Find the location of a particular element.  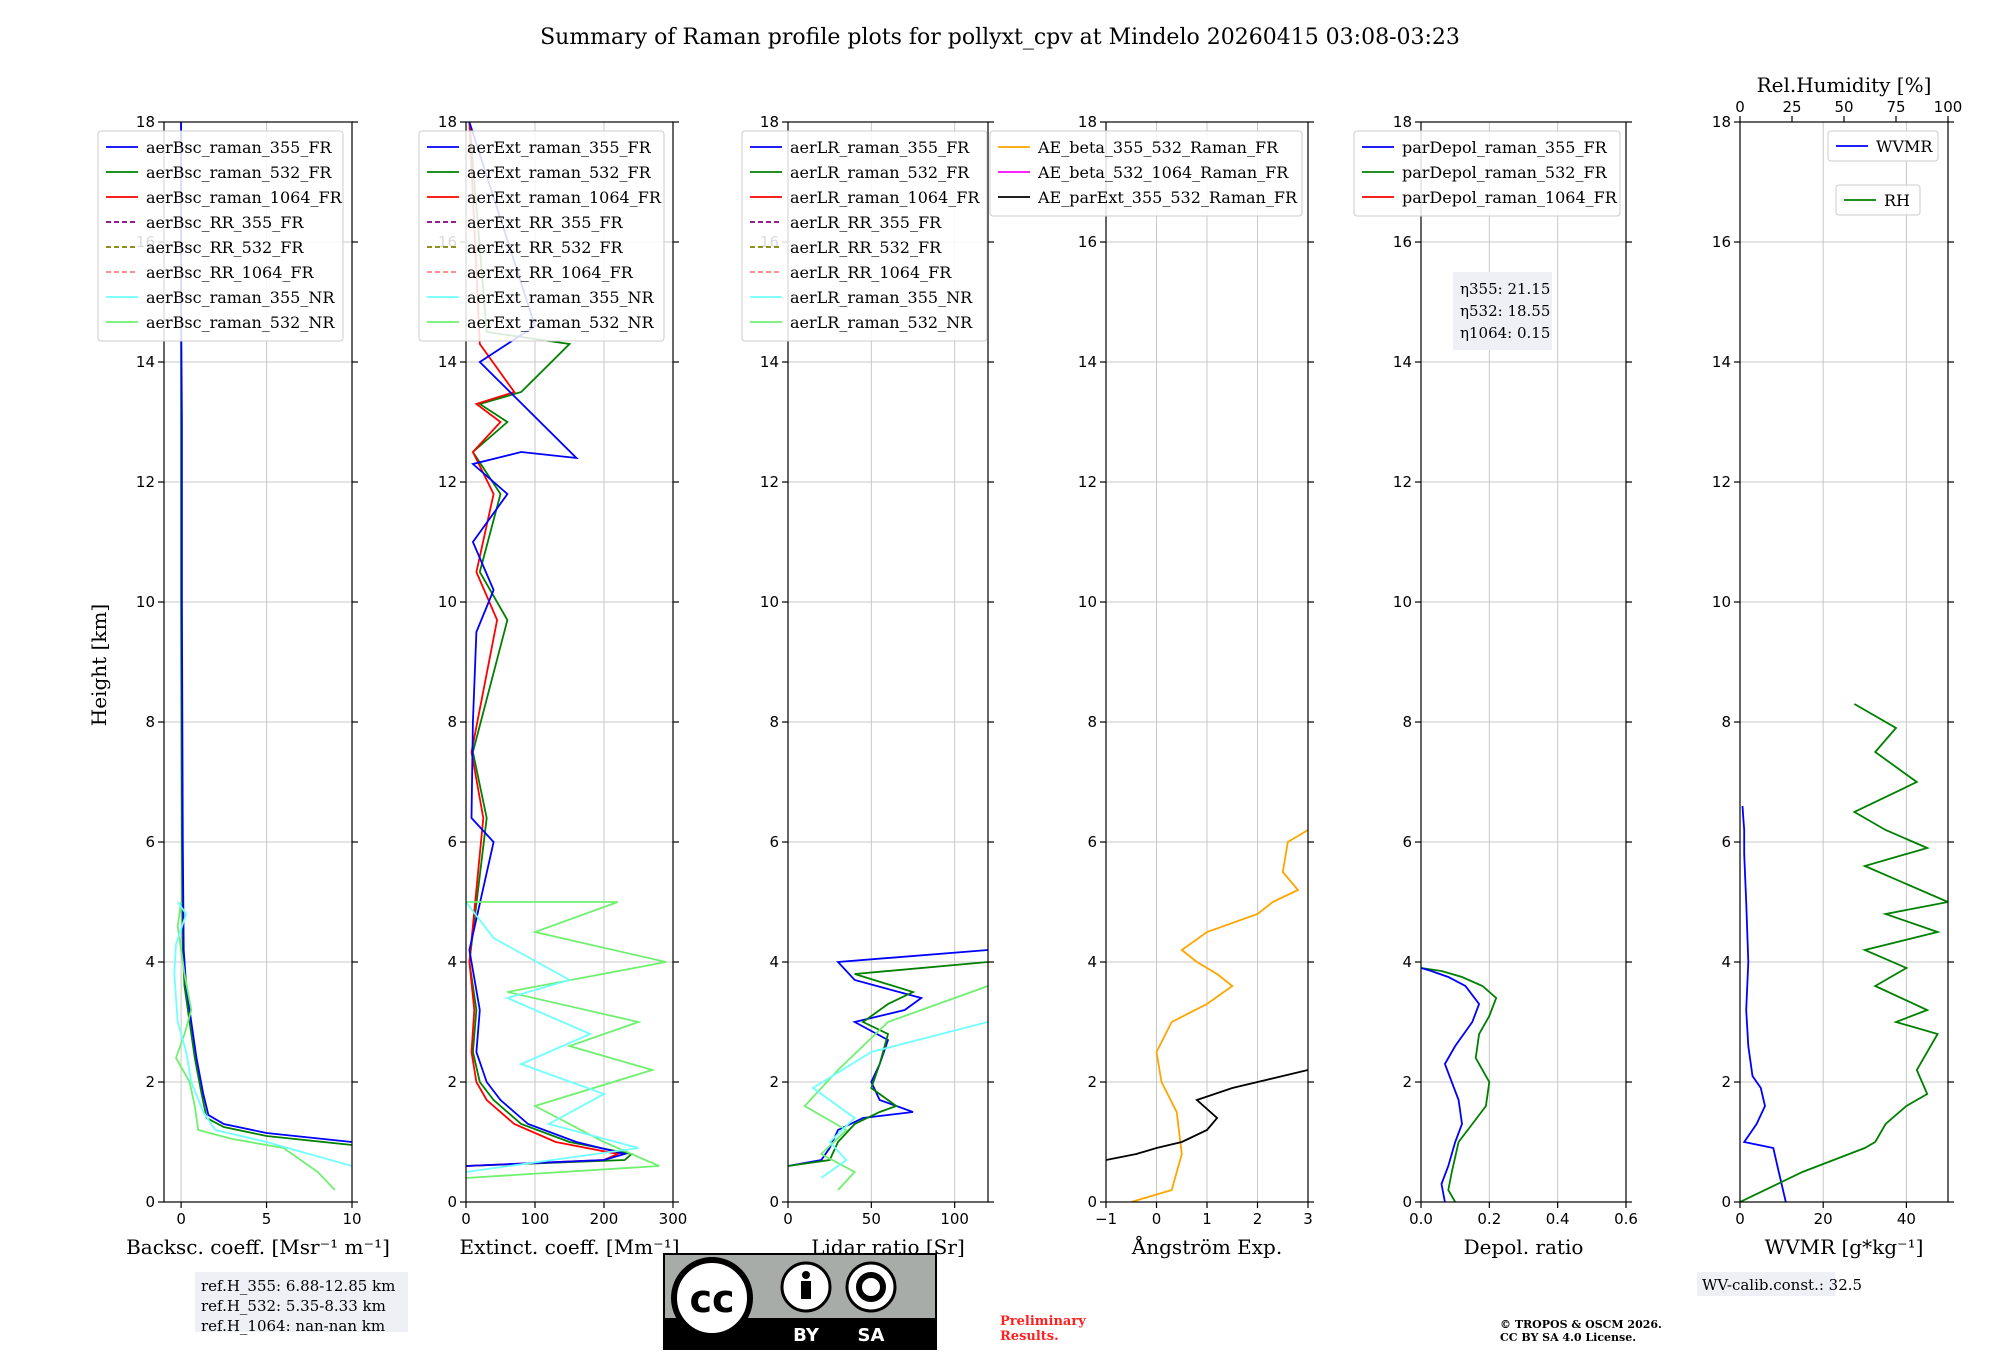

series-AE_parExt_355_532_Raman_FR is located at coordinates (1207, 1115).